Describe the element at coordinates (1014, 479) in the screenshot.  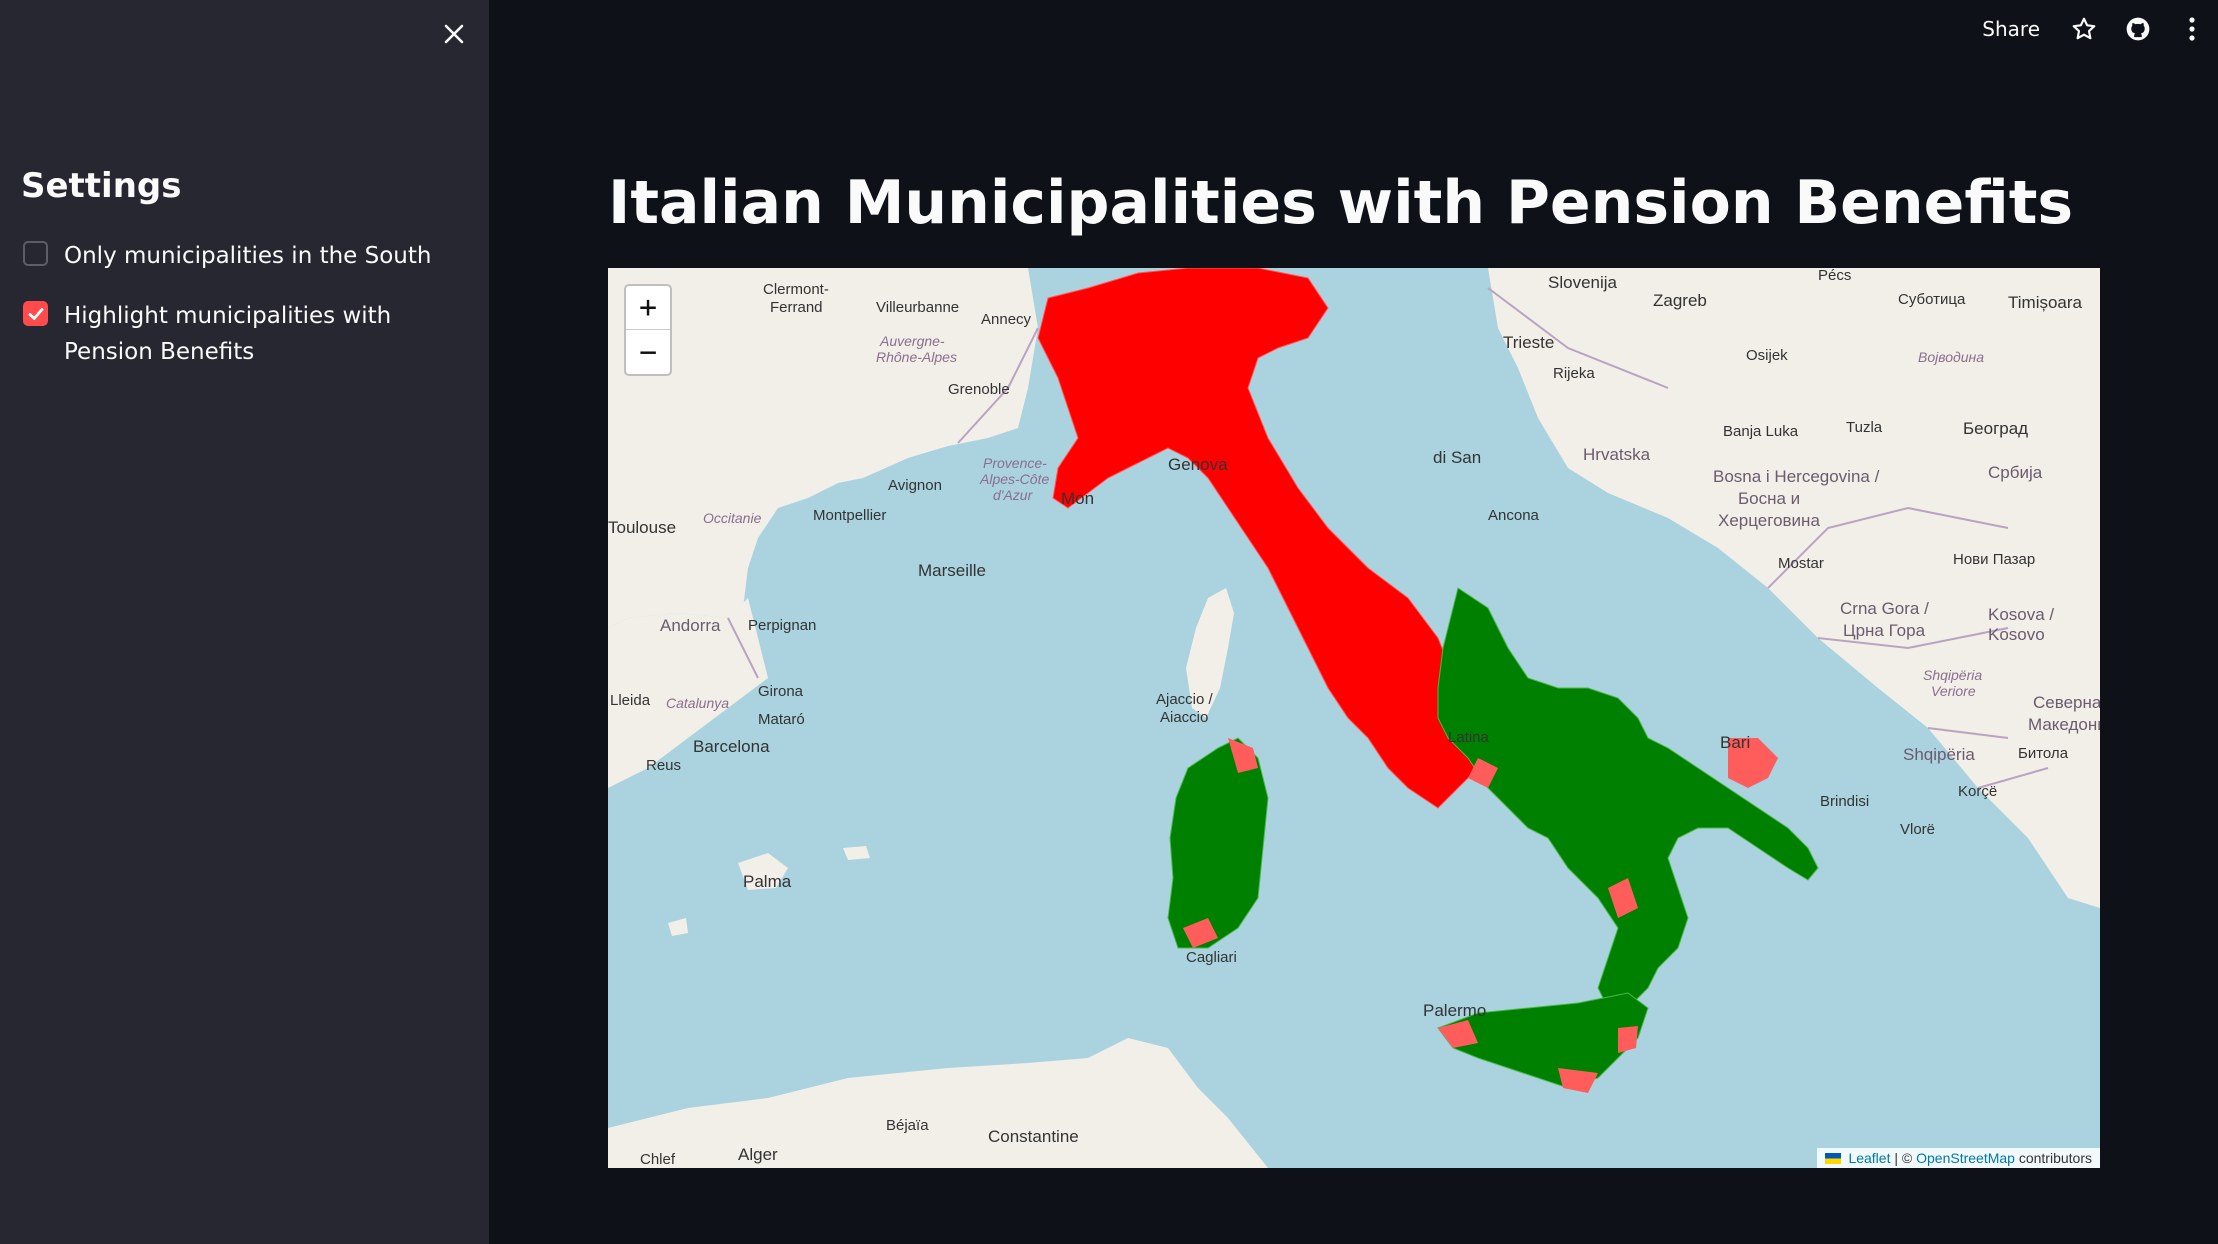
I see `map-label-provence-2: Alpes-Côte` at that location.